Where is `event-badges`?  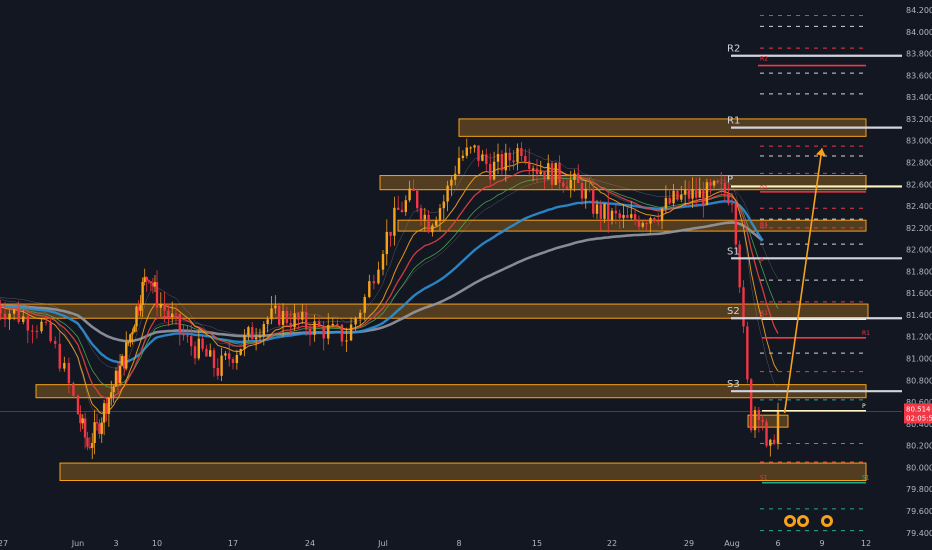
event-badges is located at coordinates (808, 521).